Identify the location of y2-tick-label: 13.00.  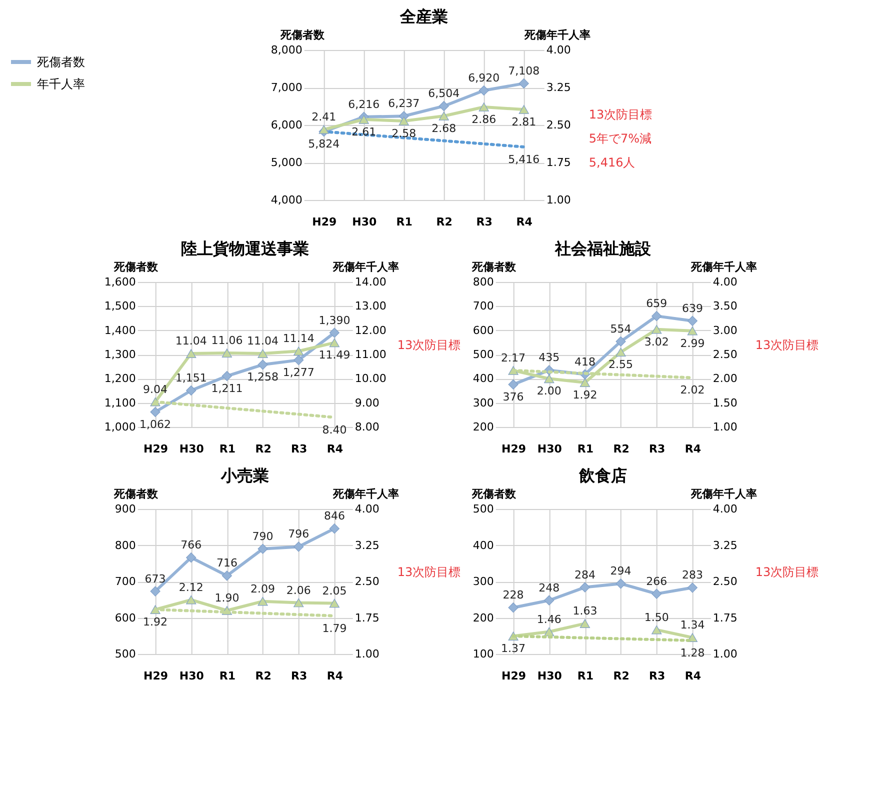
(370, 306).